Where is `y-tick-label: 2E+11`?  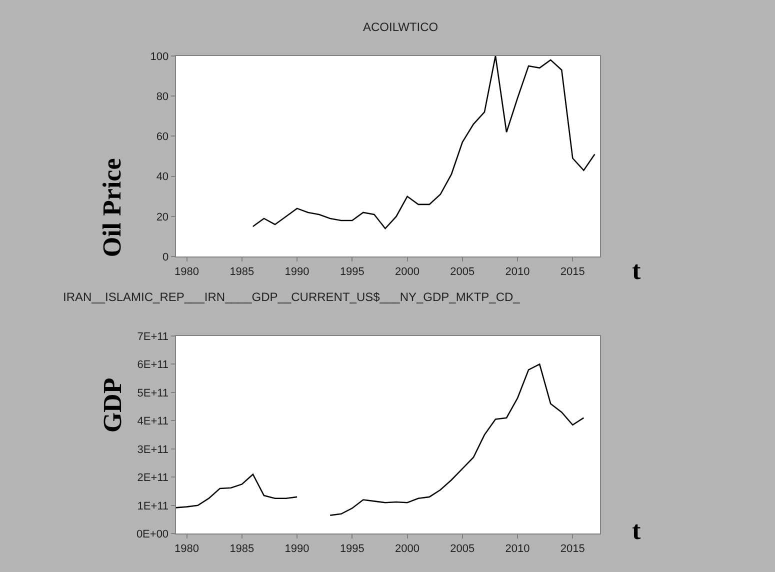
y-tick-label: 2E+11 is located at coordinates (153, 478).